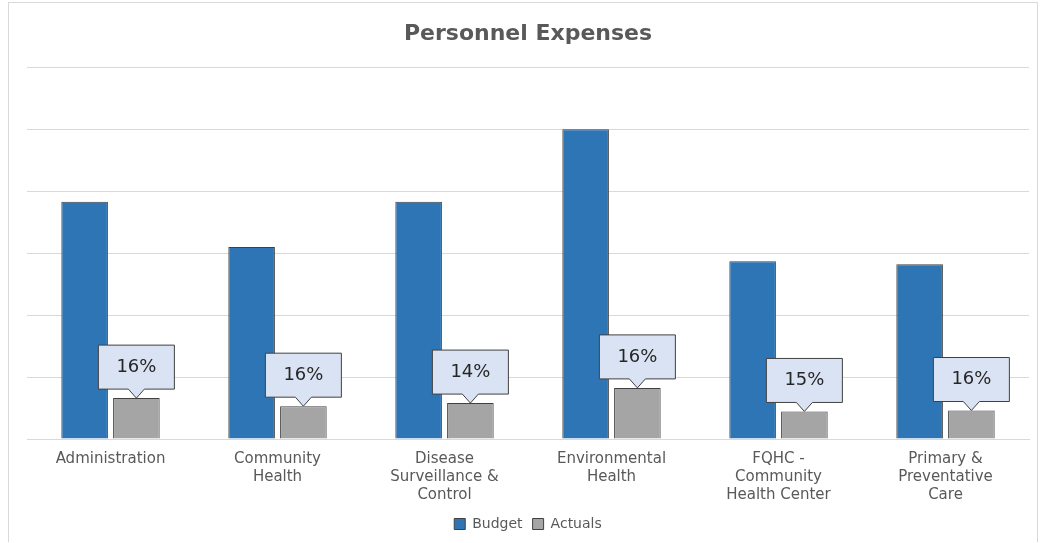  I want to click on x-tick-label: FQHC - Community Health Center, so click(779, 475).